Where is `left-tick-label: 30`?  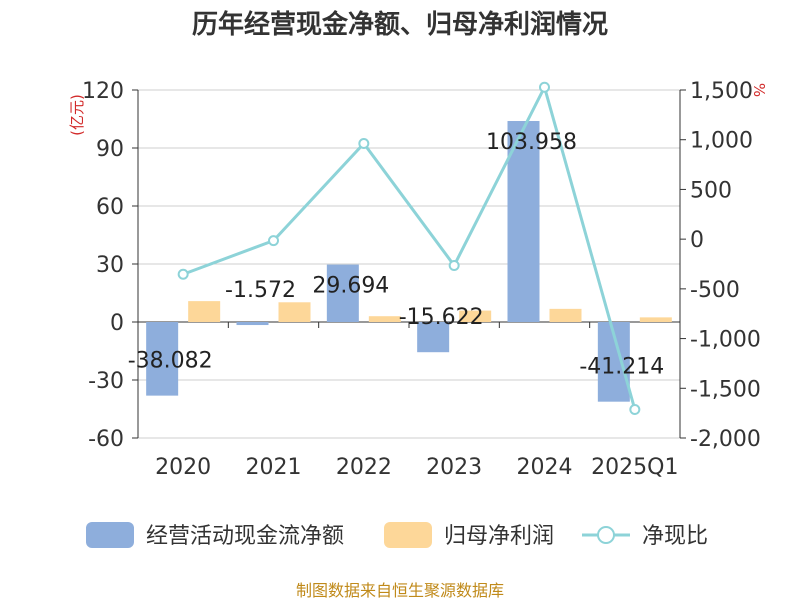
left-tick-label: 30 is located at coordinates (110, 265).